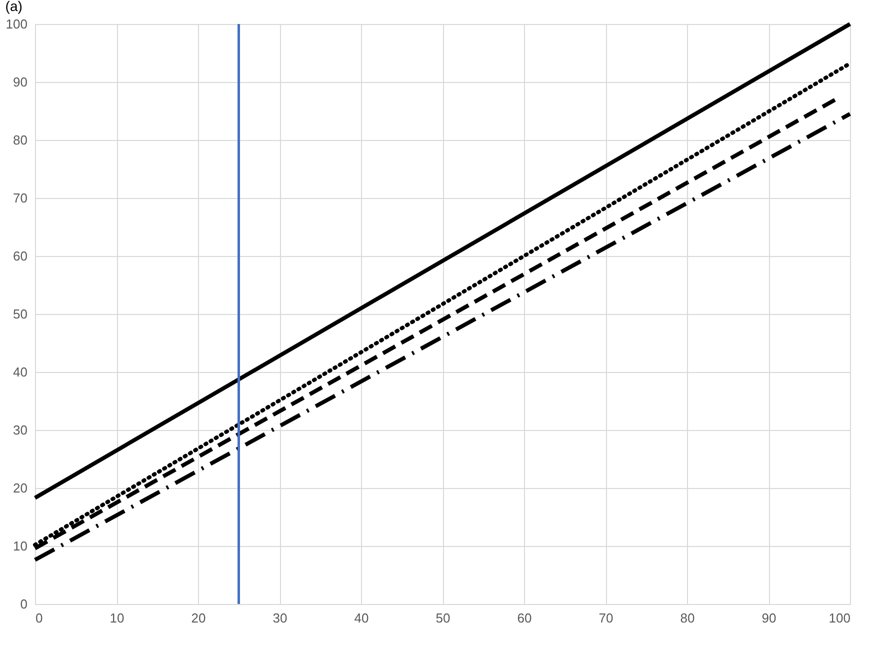  What do you see at coordinates (361, 618) in the screenshot?
I see `x-tick-label: 40` at bounding box center [361, 618].